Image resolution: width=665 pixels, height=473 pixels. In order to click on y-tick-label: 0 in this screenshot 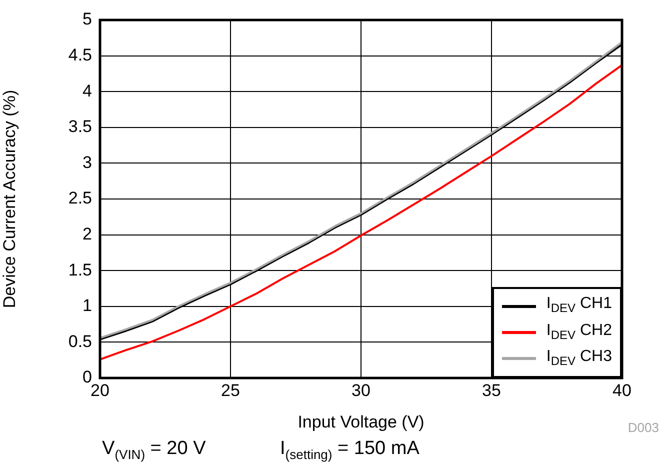, I will do `click(87, 377)`.